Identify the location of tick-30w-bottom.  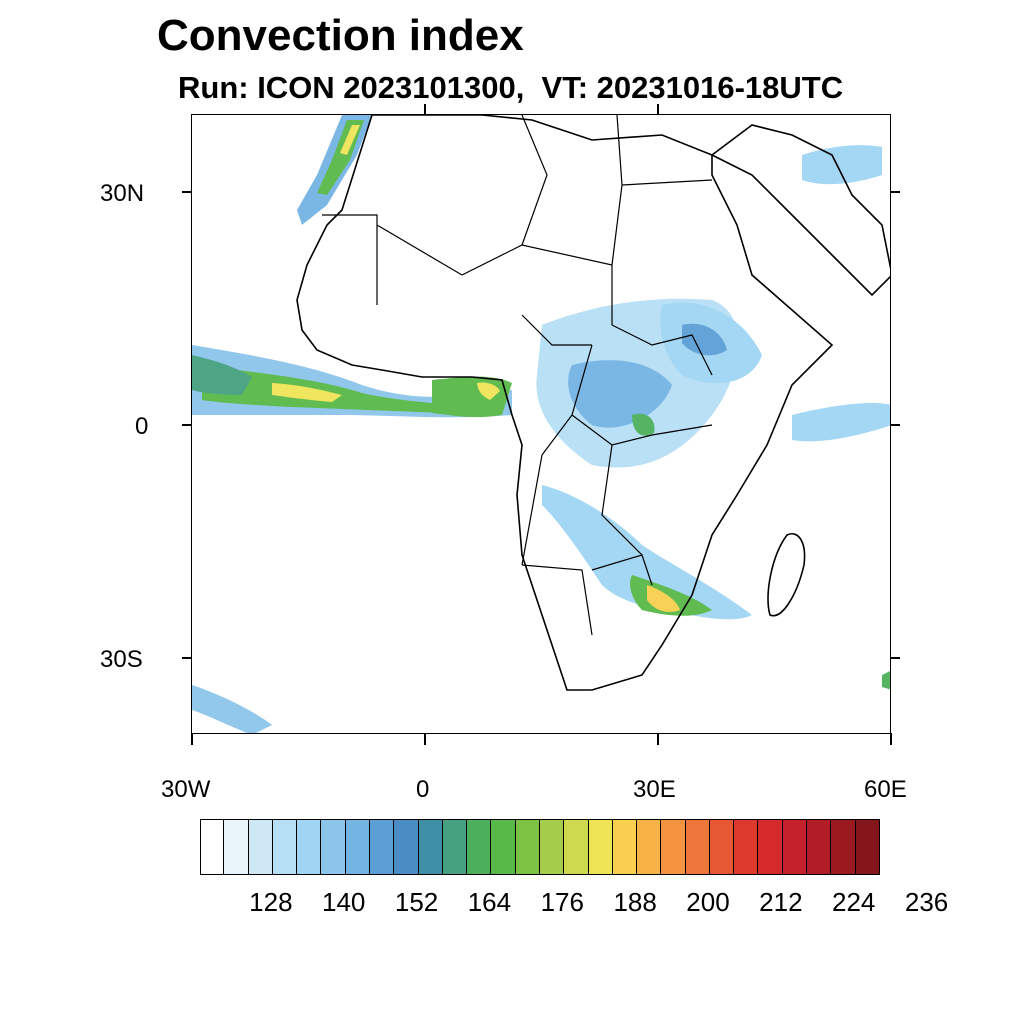
(192, 739).